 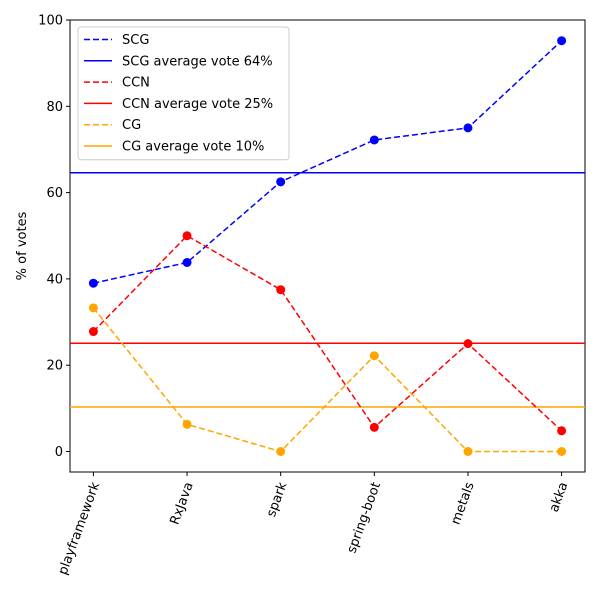 What do you see at coordinates (59, 452) in the screenshot?
I see `y-tick-label: 0` at bounding box center [59, 452].